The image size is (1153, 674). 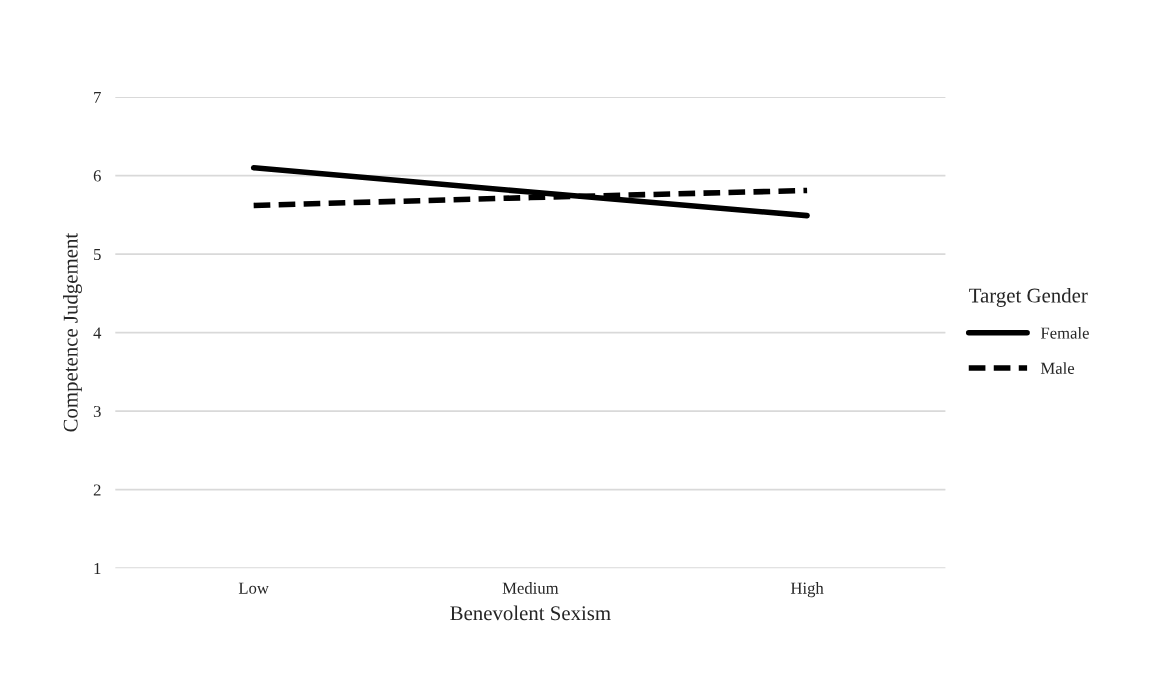 I want to click on x-tick-label: Medium, so click(x=530, y=588).